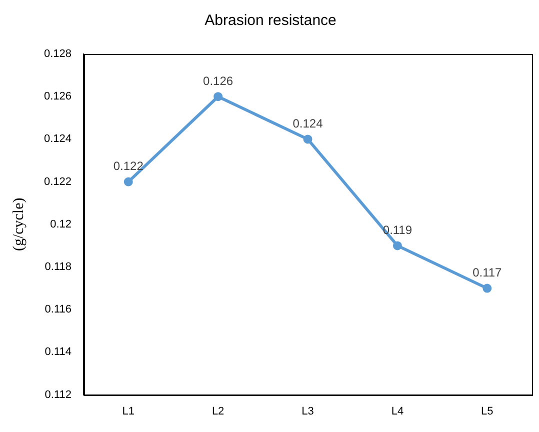 The width and height of the screenshot is (539, 432). Describe the element at coordinates (18, 225) in the screenshot. I see `y-axis-title: (g/cycle)` at that location.